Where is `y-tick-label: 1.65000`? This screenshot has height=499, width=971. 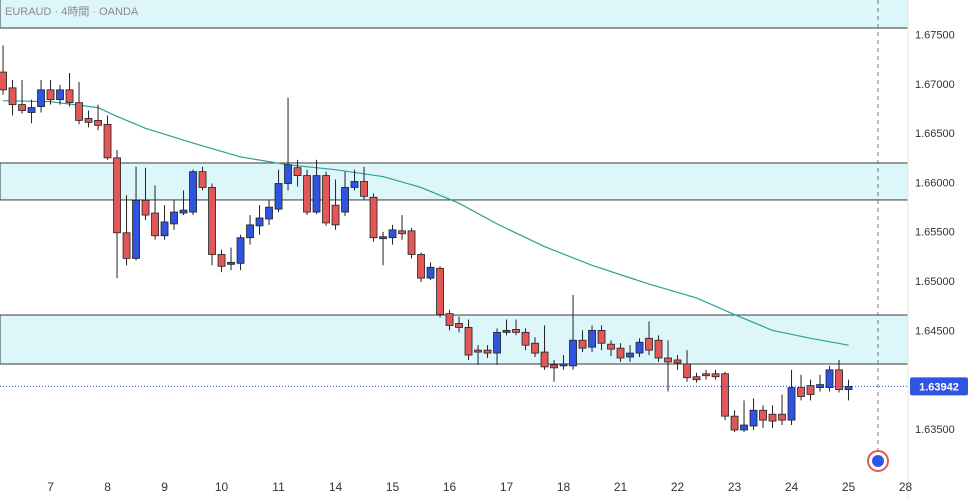
y-tick-label: 1.65000 is located at coordinates (935, 282).